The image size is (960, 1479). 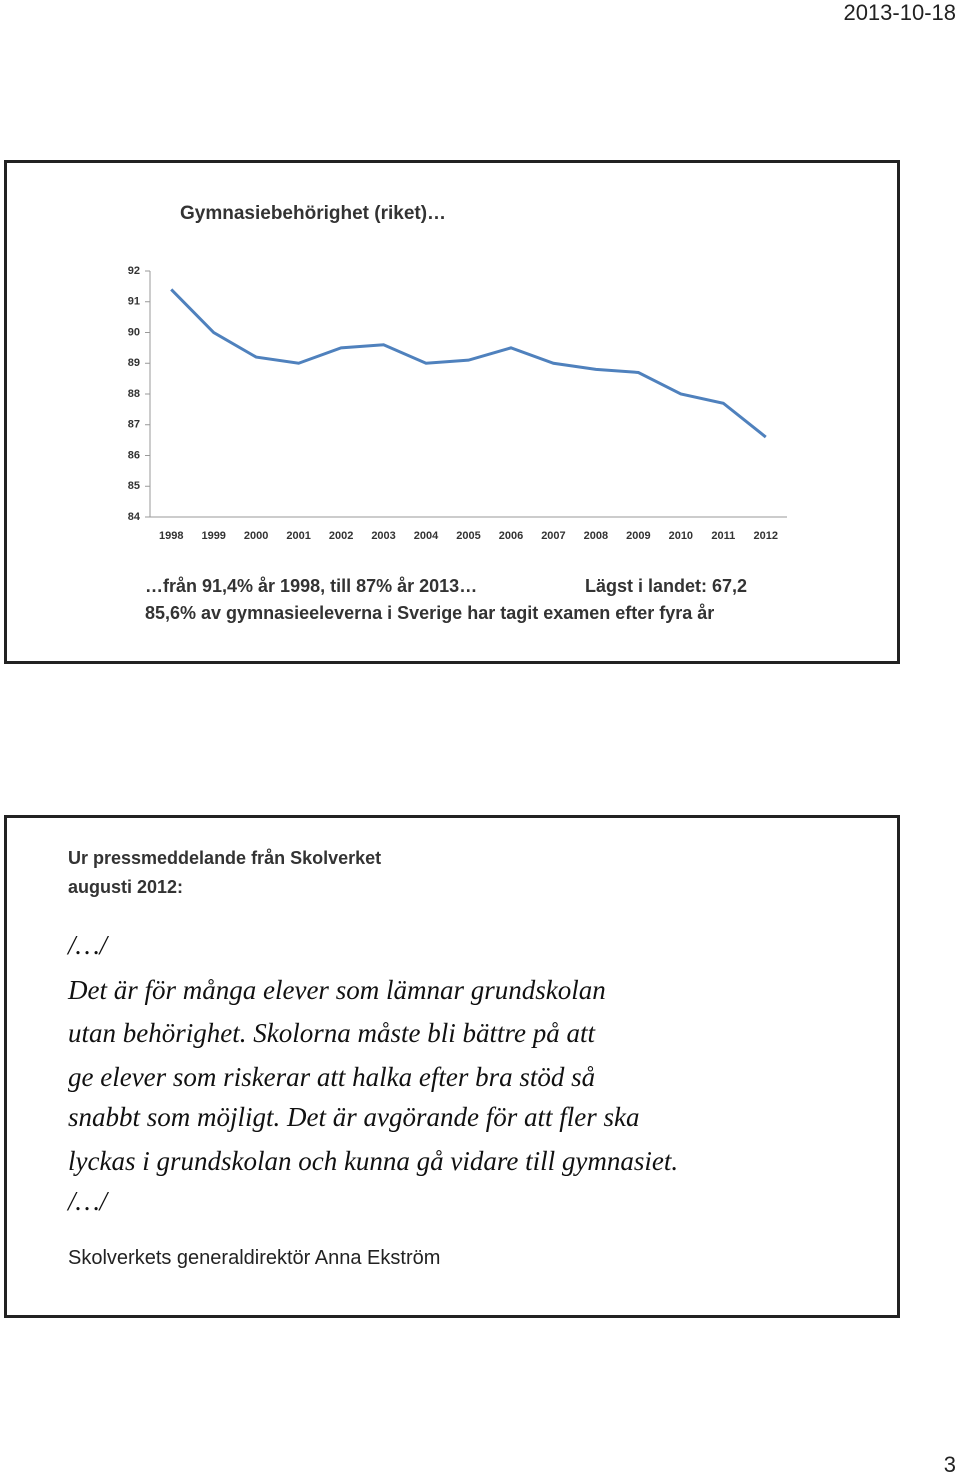 What do you see at coordinates (596, 536) in the screenshot?
I see `x-tick-label: 2008` at bounding box center [596, 536].